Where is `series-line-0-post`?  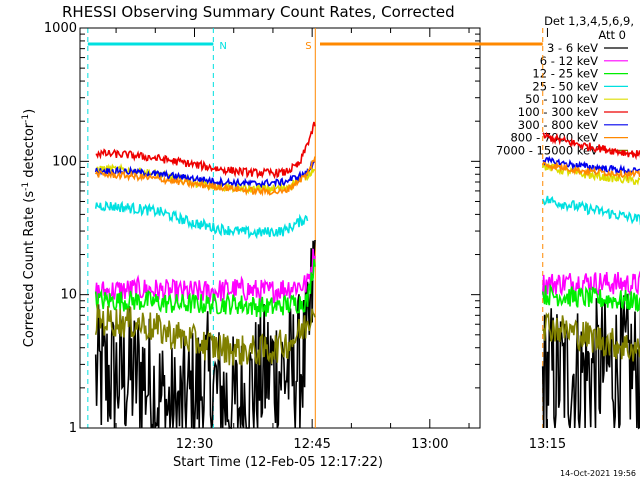
series-line-0-post is located at coordinates (590, 361).